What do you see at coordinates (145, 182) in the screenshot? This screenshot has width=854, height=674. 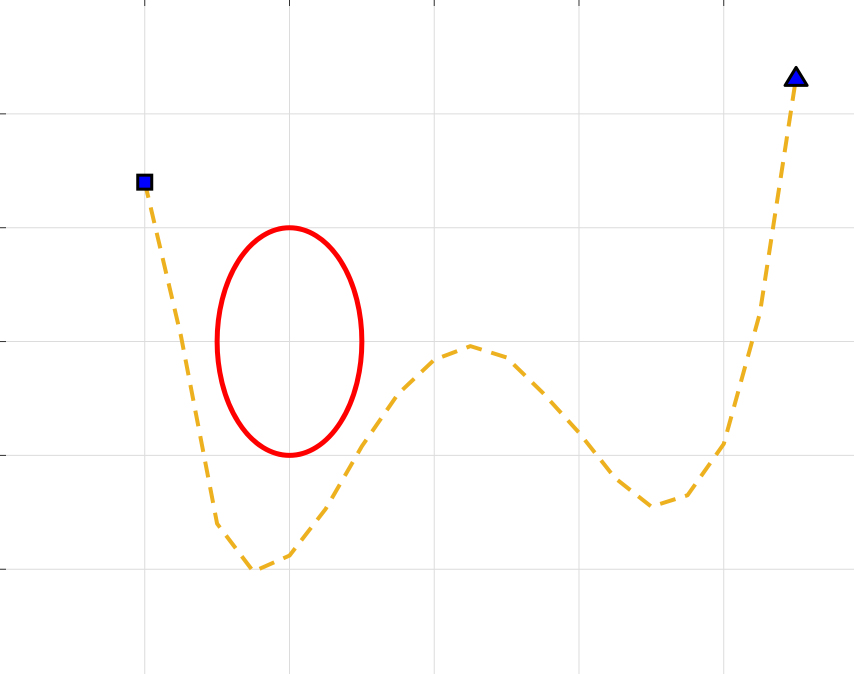 I see `start-marker` at bounding box center [145, 182].